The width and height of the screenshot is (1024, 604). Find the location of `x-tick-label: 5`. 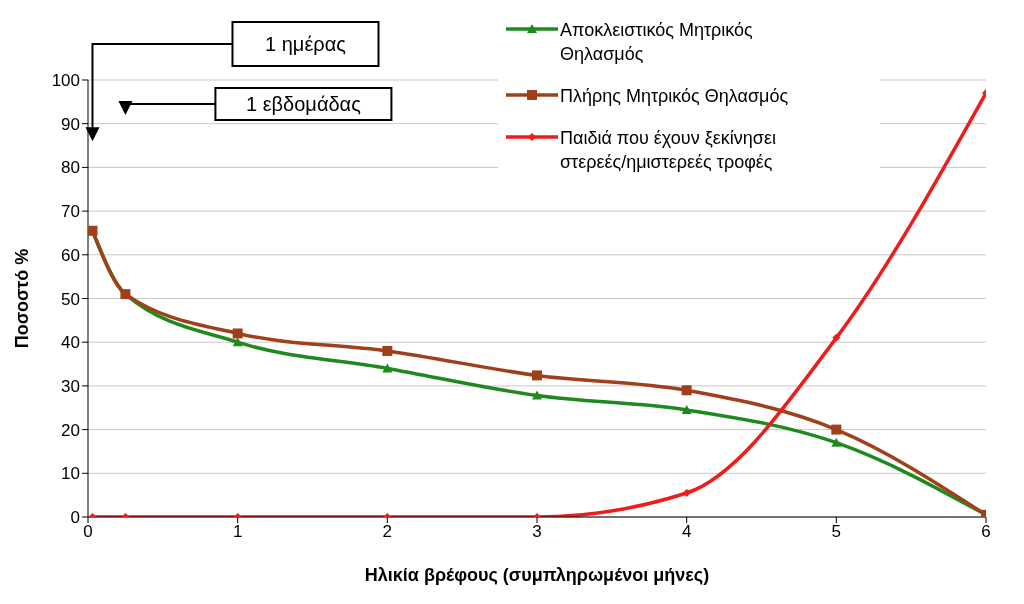

x-tick-label: 5 is located at coordinates (836, 532).